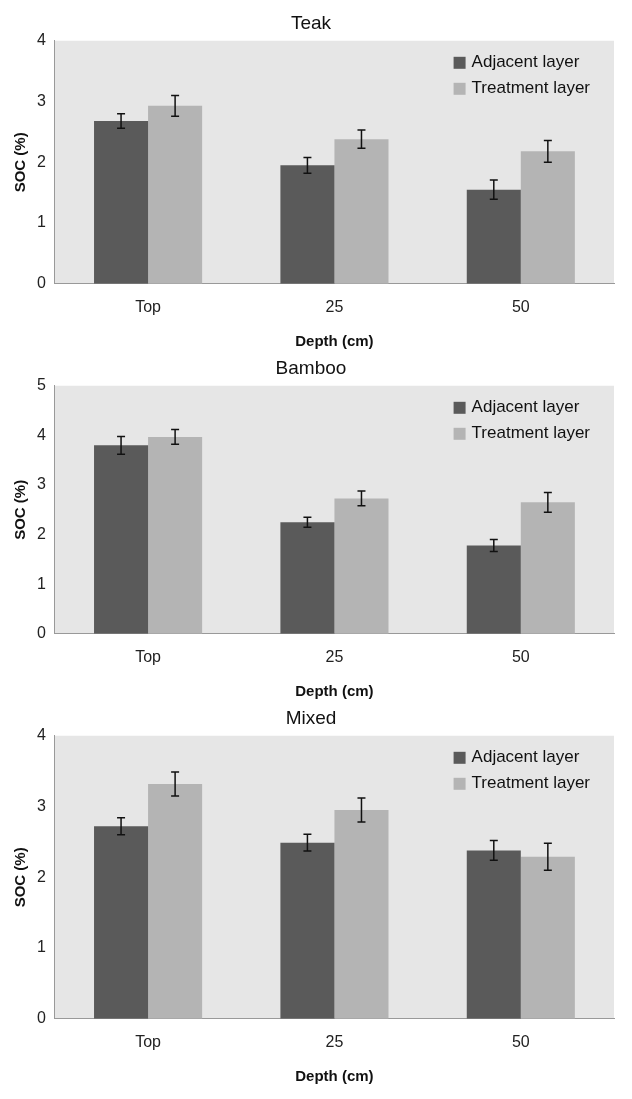 This screenshot has height=1099, width=632. I want to click on y-tick-label: 5, so click(41, 385).